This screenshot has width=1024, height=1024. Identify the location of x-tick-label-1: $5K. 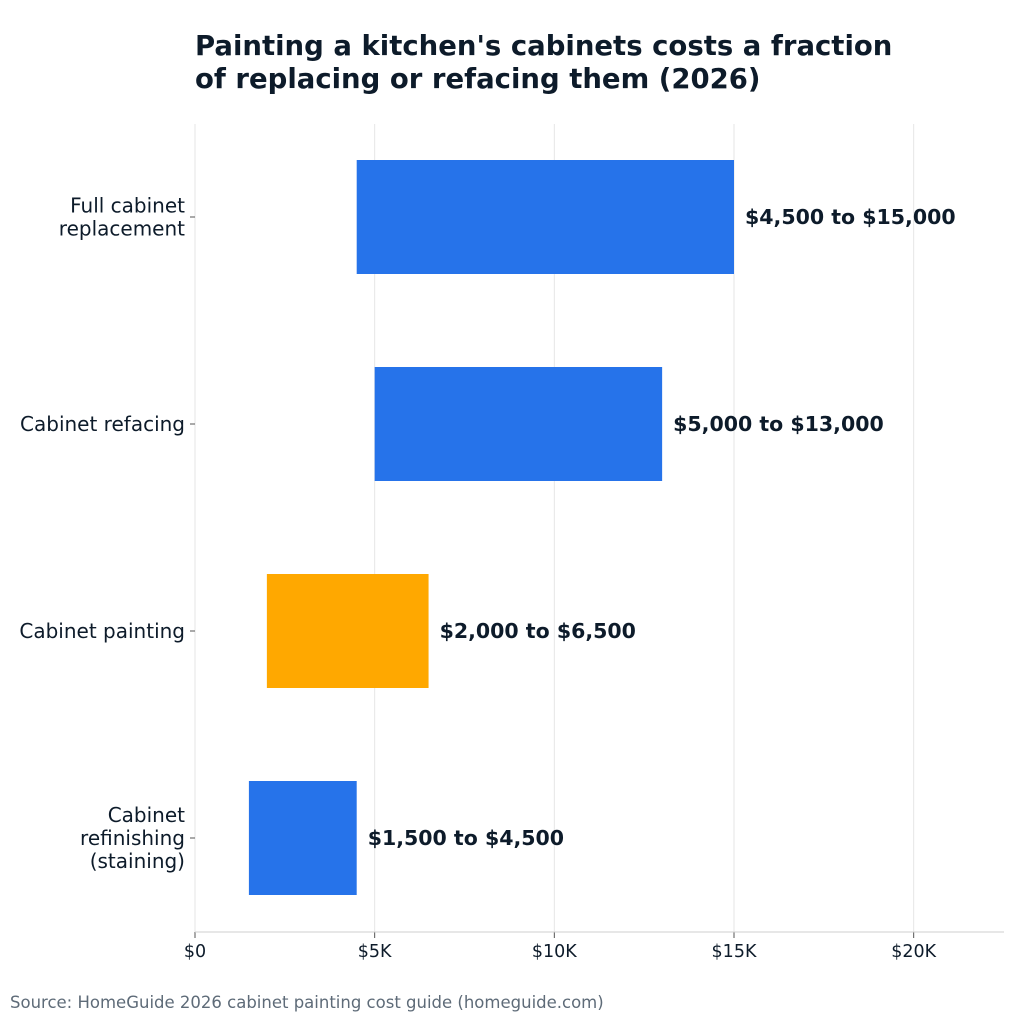
(375, 952).